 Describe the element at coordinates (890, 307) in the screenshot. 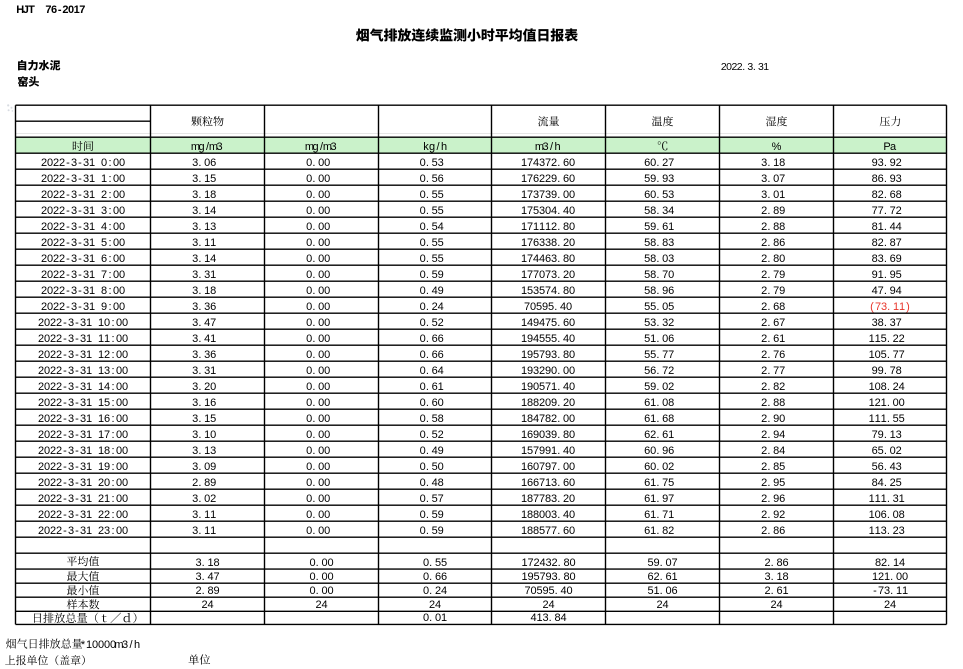

I see `svg-text: (73.11)` at that location.